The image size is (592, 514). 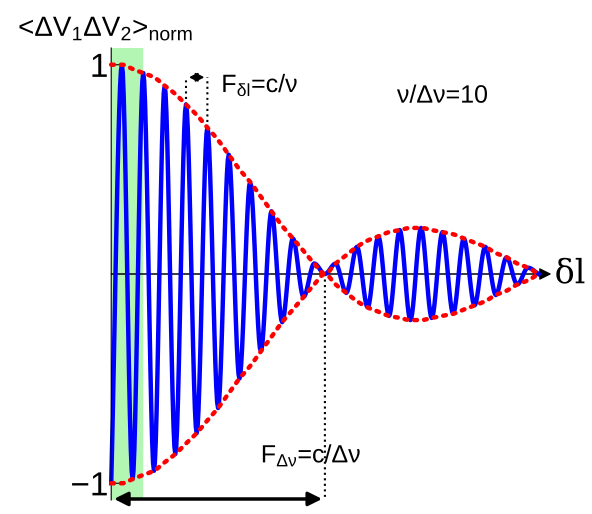 I want to click on annotation: F$_{δl}$=c/ν, so click(x=260, y=85).